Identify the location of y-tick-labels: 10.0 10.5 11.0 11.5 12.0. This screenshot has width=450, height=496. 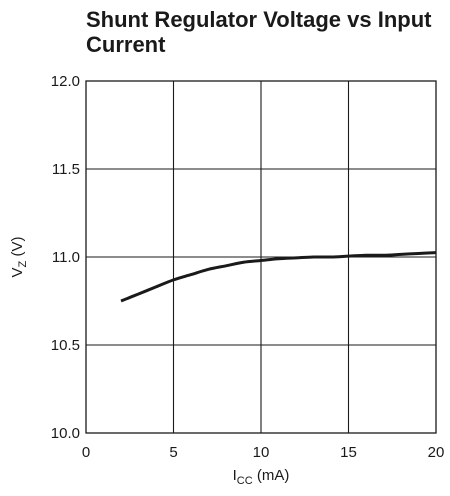
(65, 257).